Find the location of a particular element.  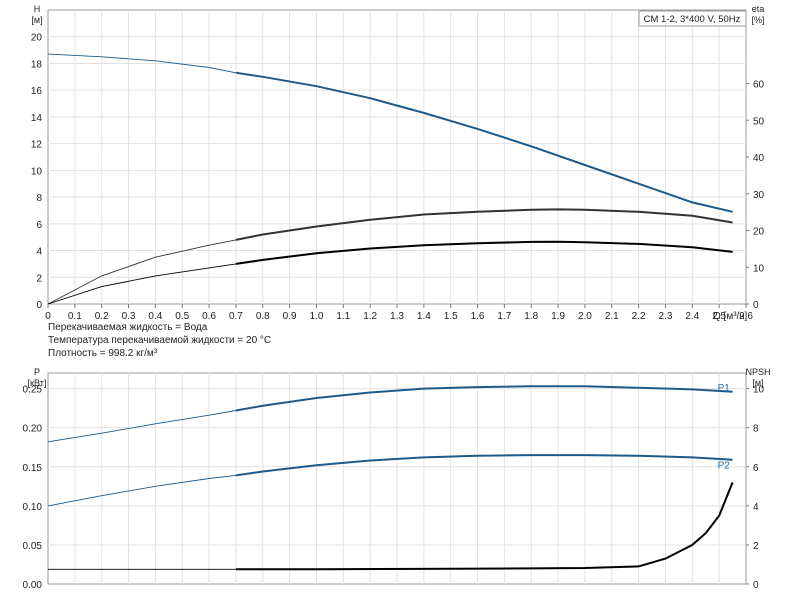

x-tick-label: 2.6 is located at coordinates (746, 316).